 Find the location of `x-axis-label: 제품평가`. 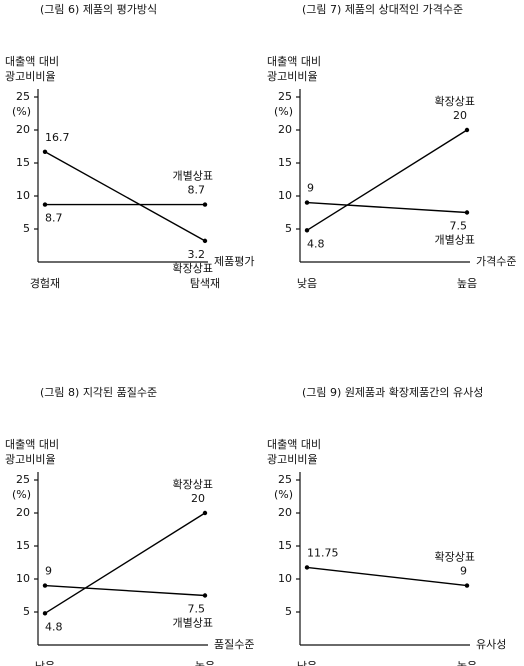

x-axis-label: 제품평가 is located at coordinates (234, 261).